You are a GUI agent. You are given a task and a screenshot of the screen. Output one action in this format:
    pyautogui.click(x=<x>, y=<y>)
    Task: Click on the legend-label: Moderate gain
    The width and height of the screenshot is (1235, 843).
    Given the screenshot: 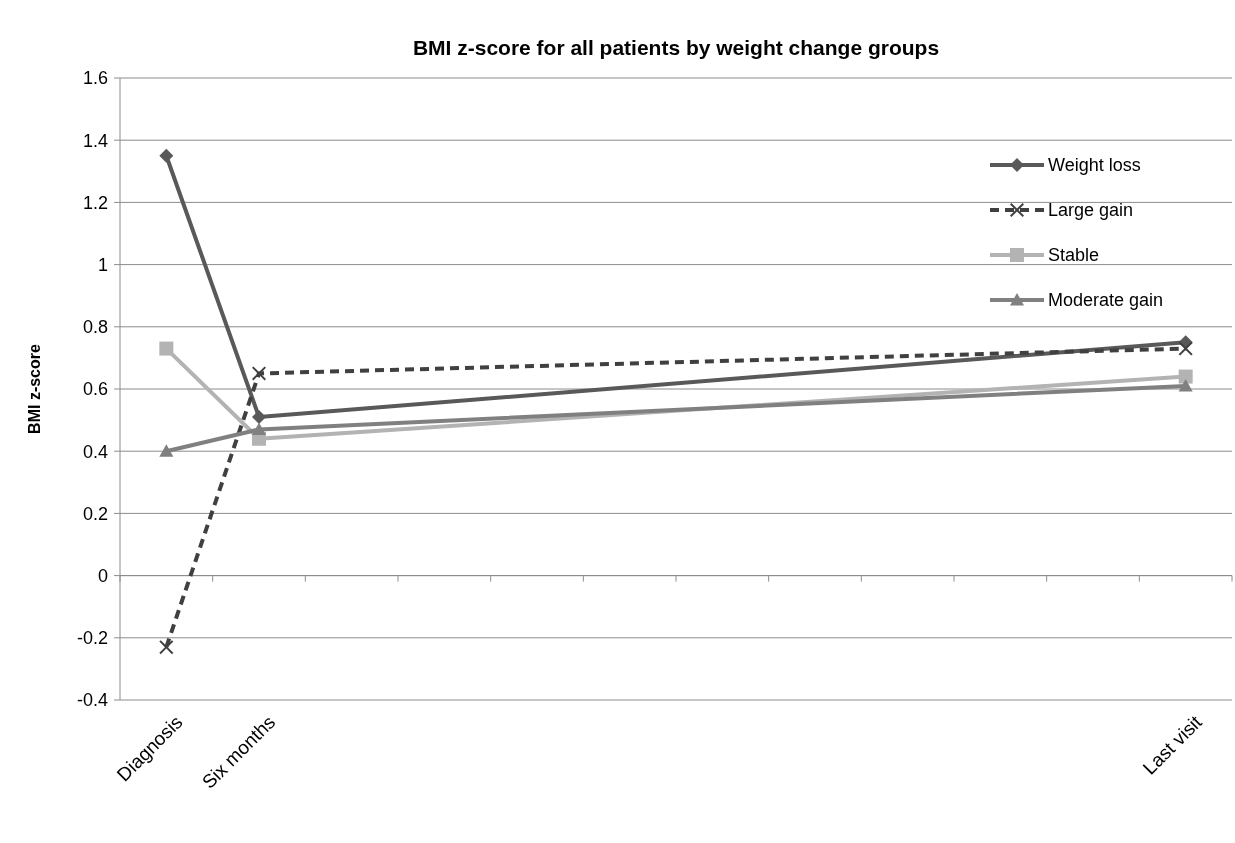 What is the action you would take?
    pyautogui.click(x=1106, y=300)
    